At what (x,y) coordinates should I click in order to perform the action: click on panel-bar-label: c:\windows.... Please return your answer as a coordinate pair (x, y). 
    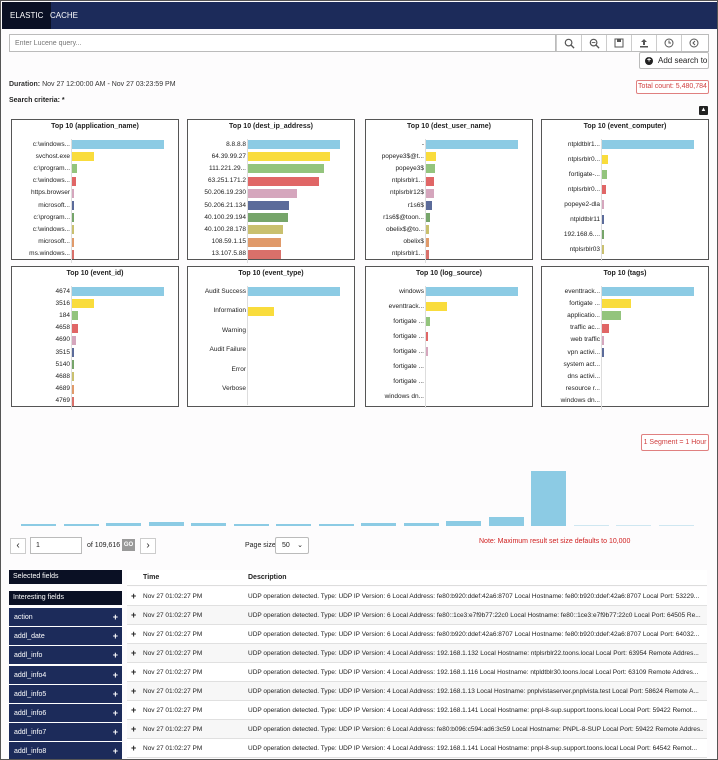
    Looking at the image, I should click on (51, 181).